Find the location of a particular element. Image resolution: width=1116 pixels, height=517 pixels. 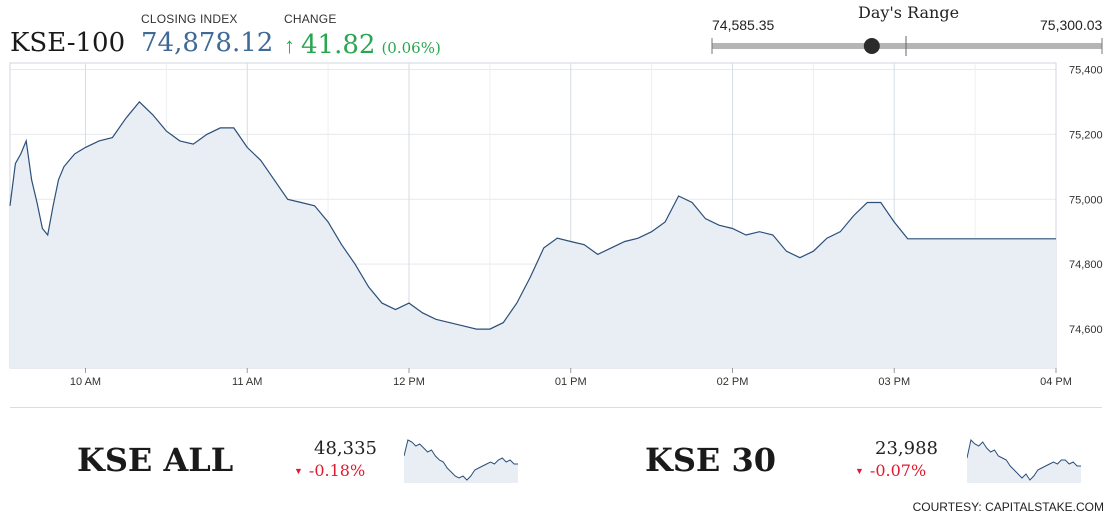

kse-30-sparkline is located at coordinates (1024, 460).